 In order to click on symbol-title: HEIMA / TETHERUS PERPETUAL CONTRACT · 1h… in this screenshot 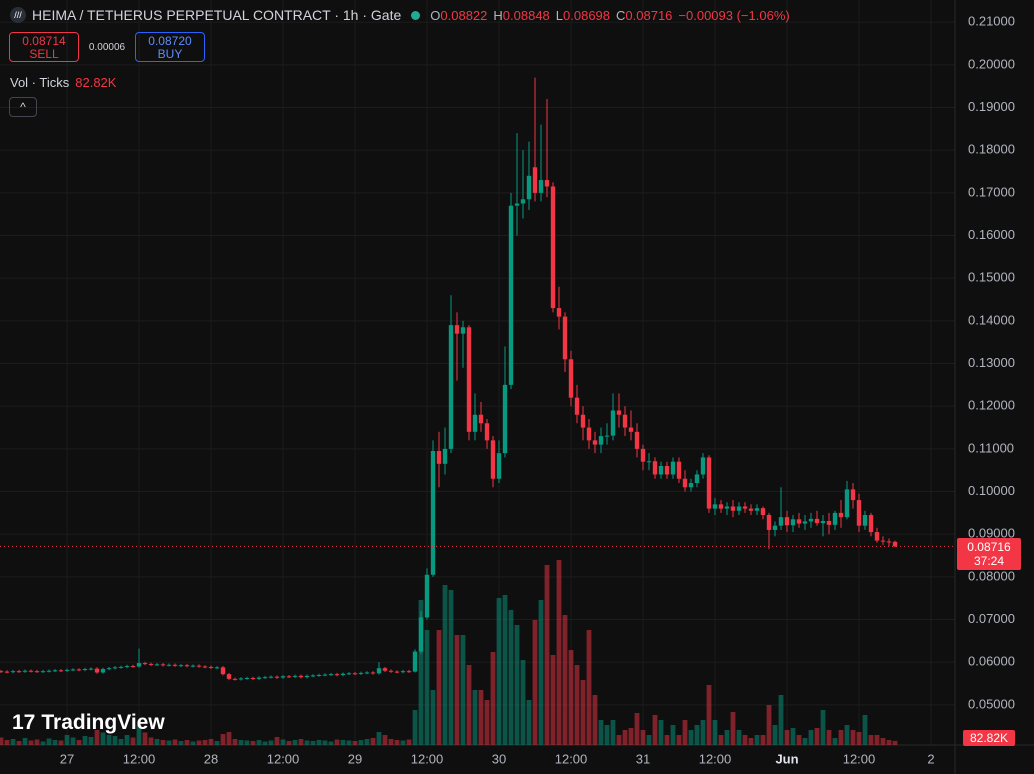, I will do `click(217, 15)`.